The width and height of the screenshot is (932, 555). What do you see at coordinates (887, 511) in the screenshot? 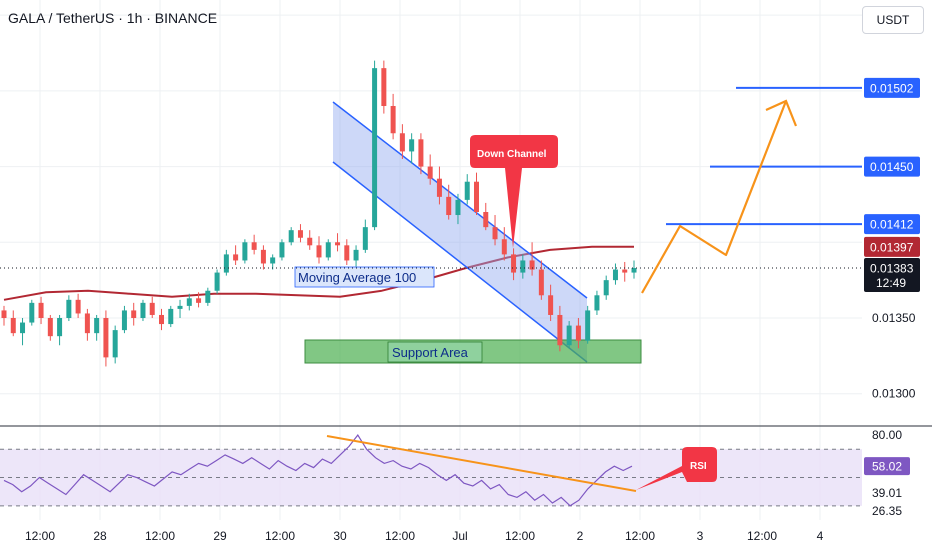
I see `rsi-axis-tick: 26.35` at bounding box center [887, 511].